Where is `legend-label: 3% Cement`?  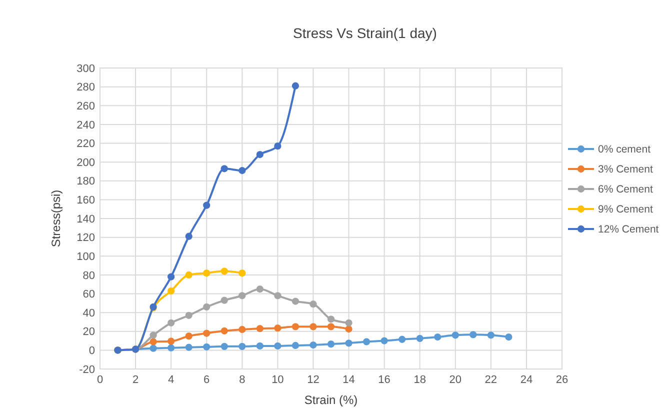 legend-label: 3% Cement is located at coordinates (625, 170).